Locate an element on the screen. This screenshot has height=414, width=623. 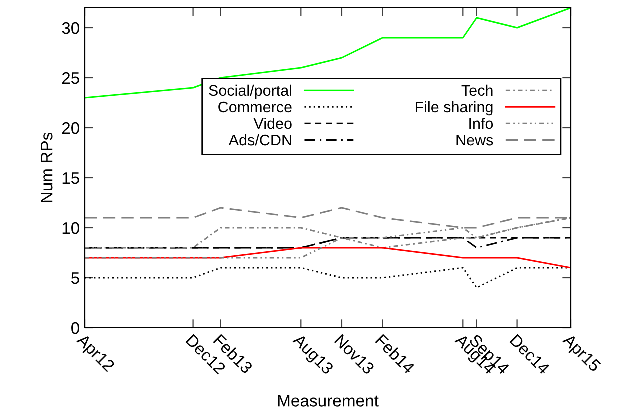
legend-label: Social/portal is located at coordinates (250, 92).